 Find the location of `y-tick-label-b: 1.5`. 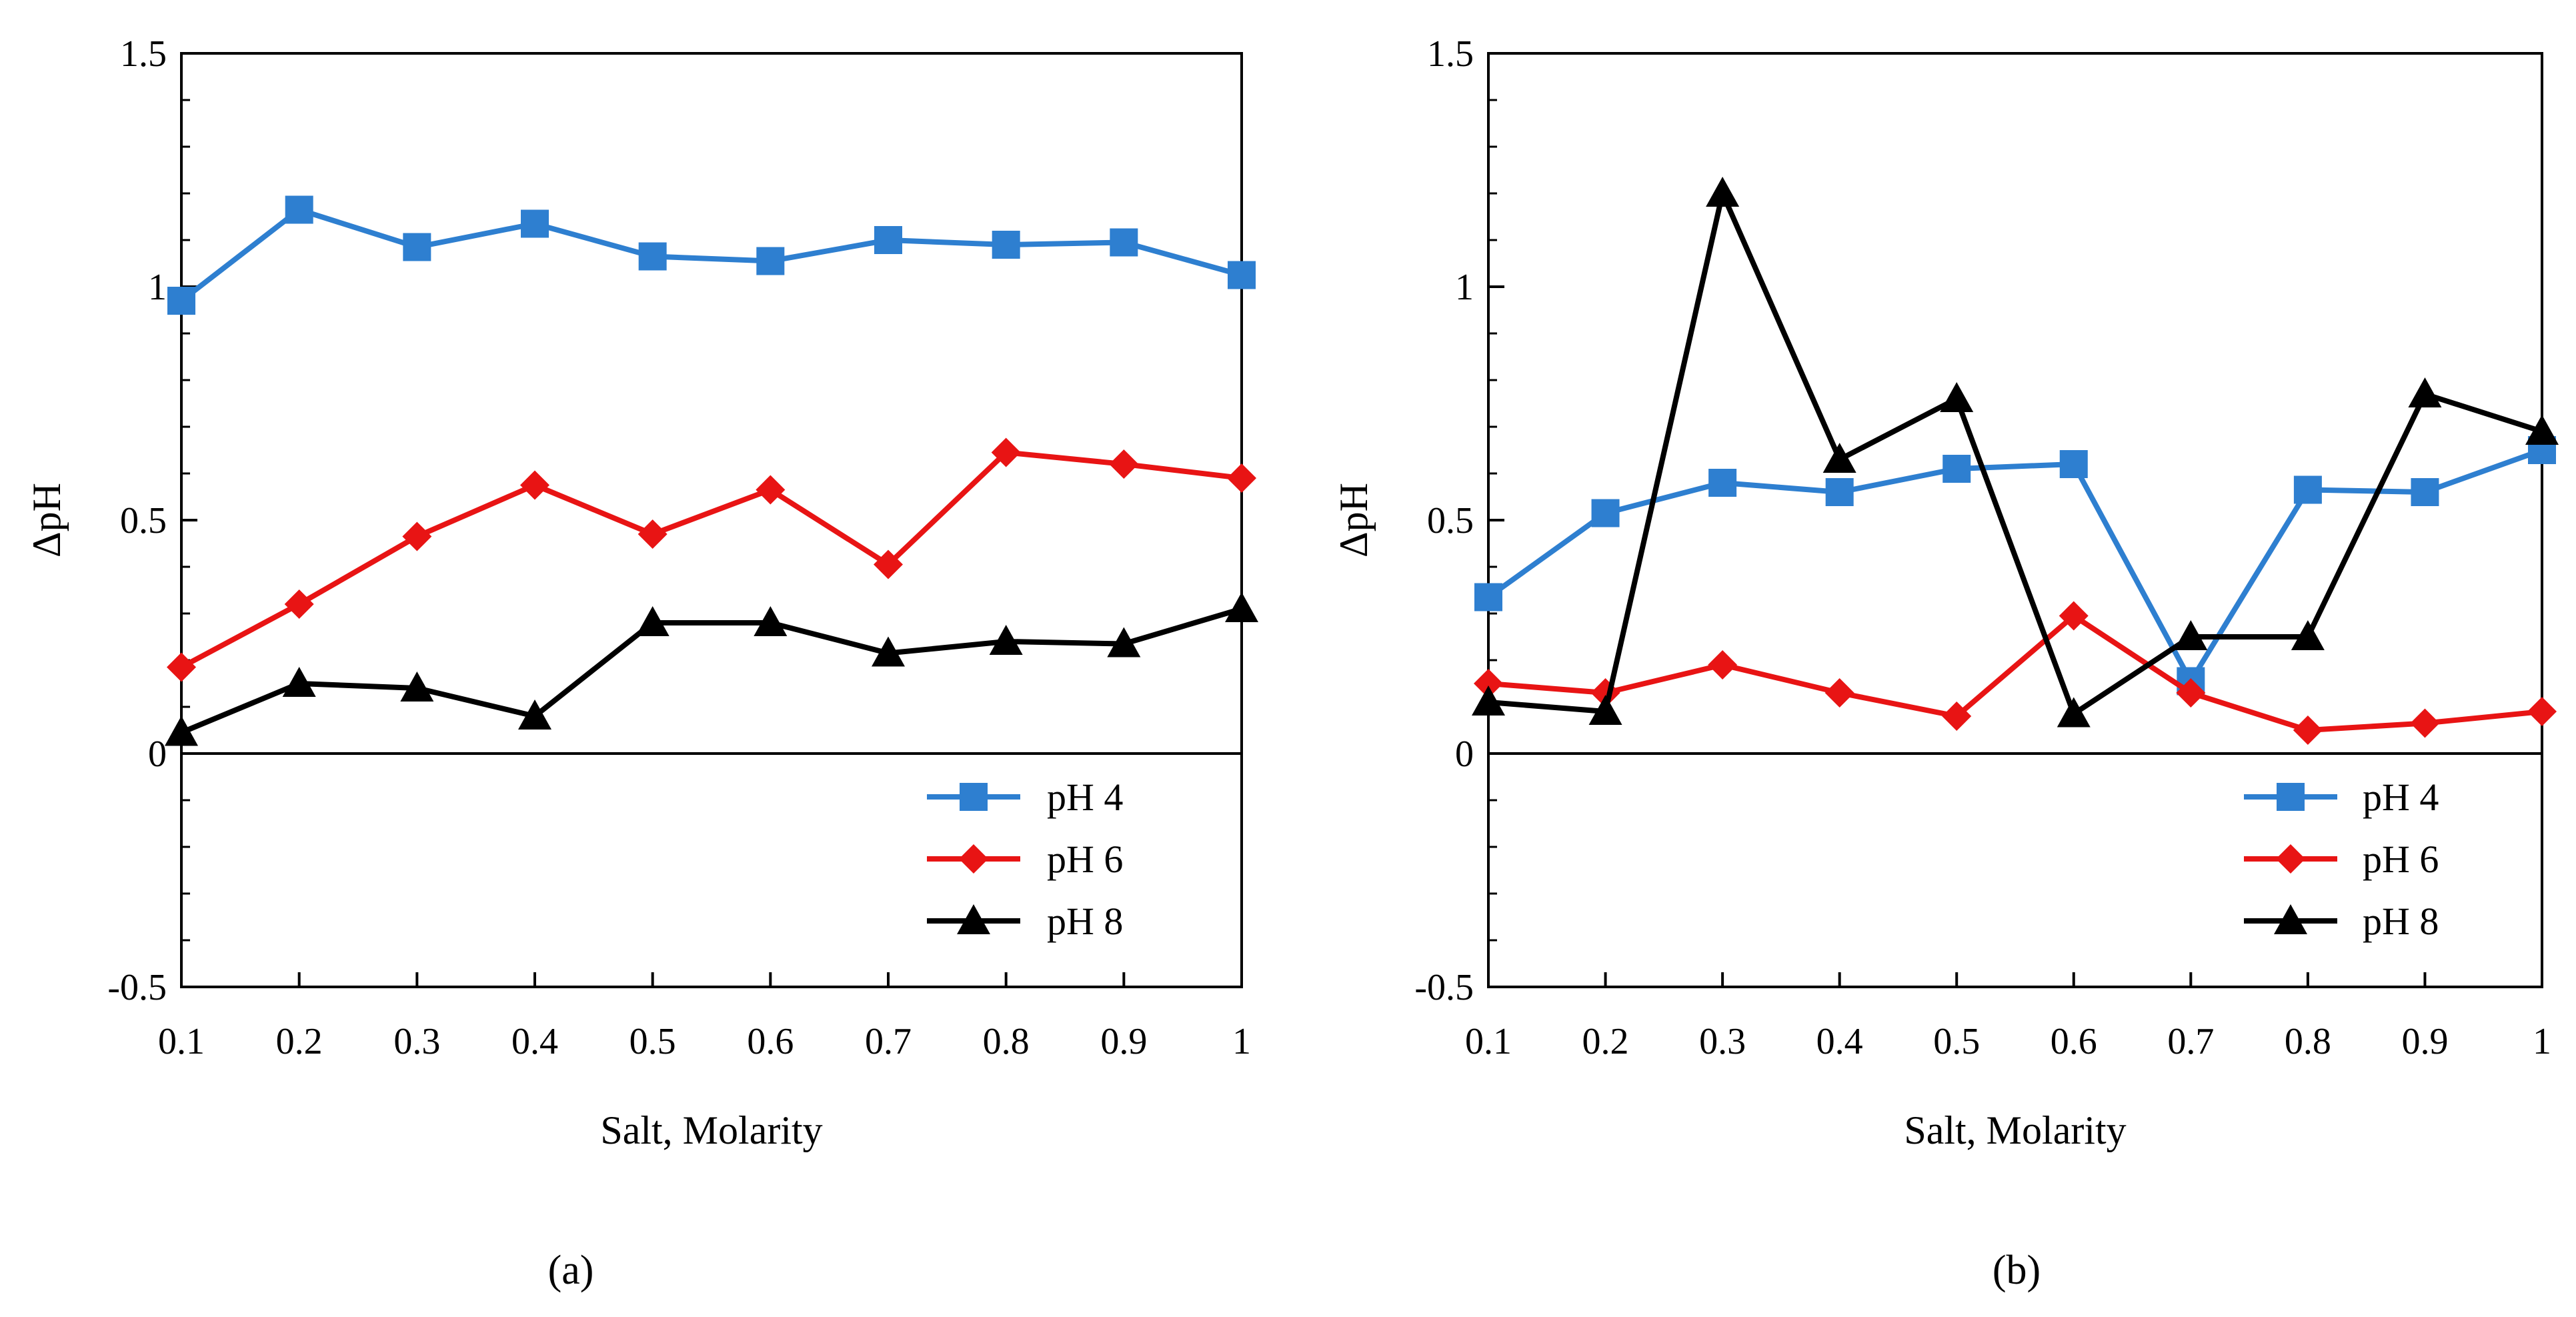

y-tick-label-b: 1.5 is located at coordinates (1451, 54).